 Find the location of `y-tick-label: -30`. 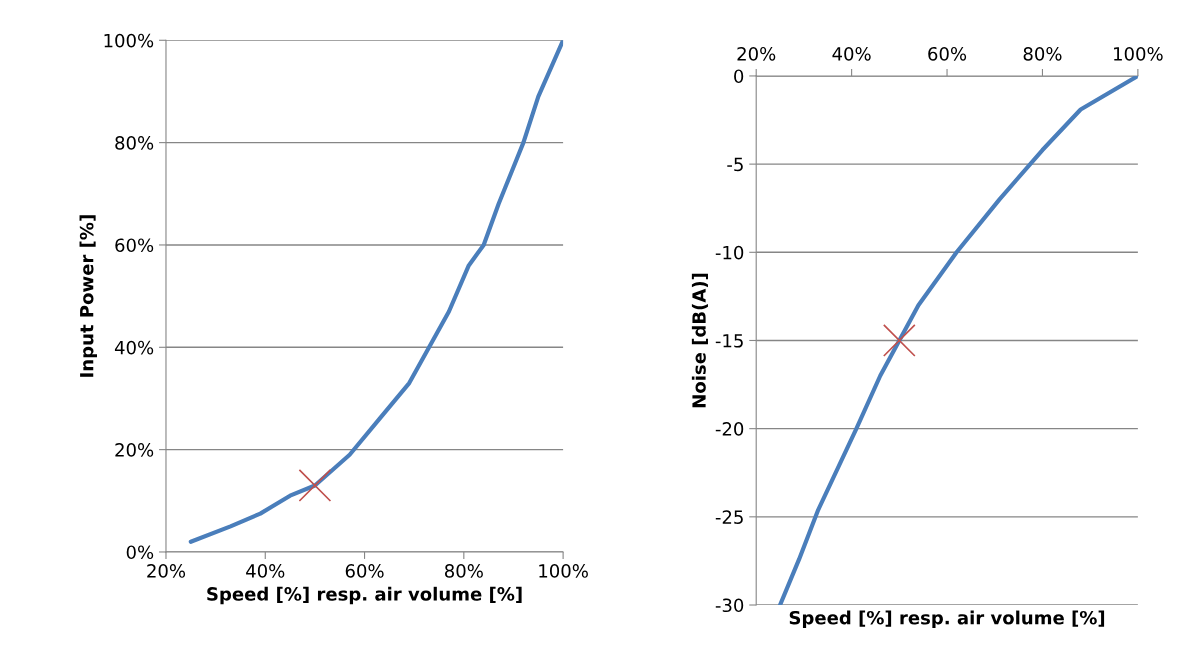

y-tick-label: -30 is located at coordinates (729, 605).